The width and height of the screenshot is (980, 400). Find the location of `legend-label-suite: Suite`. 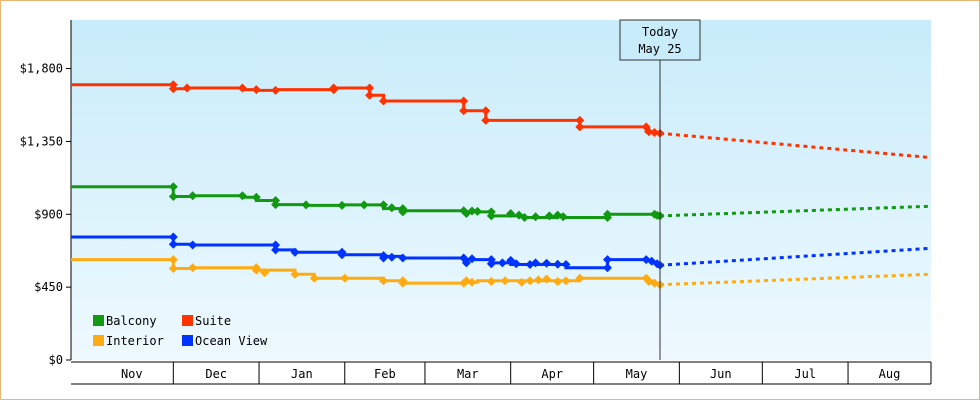

legend-label-suite: Suite is located at coordinates (213, 321).